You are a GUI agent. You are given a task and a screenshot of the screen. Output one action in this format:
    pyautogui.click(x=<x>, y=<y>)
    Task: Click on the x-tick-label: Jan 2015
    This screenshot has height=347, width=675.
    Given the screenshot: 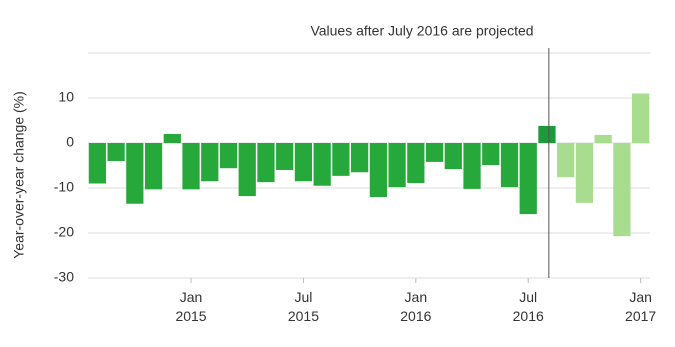 What is the action you would take?
    pyautogui.click(x=190, y=306)
    